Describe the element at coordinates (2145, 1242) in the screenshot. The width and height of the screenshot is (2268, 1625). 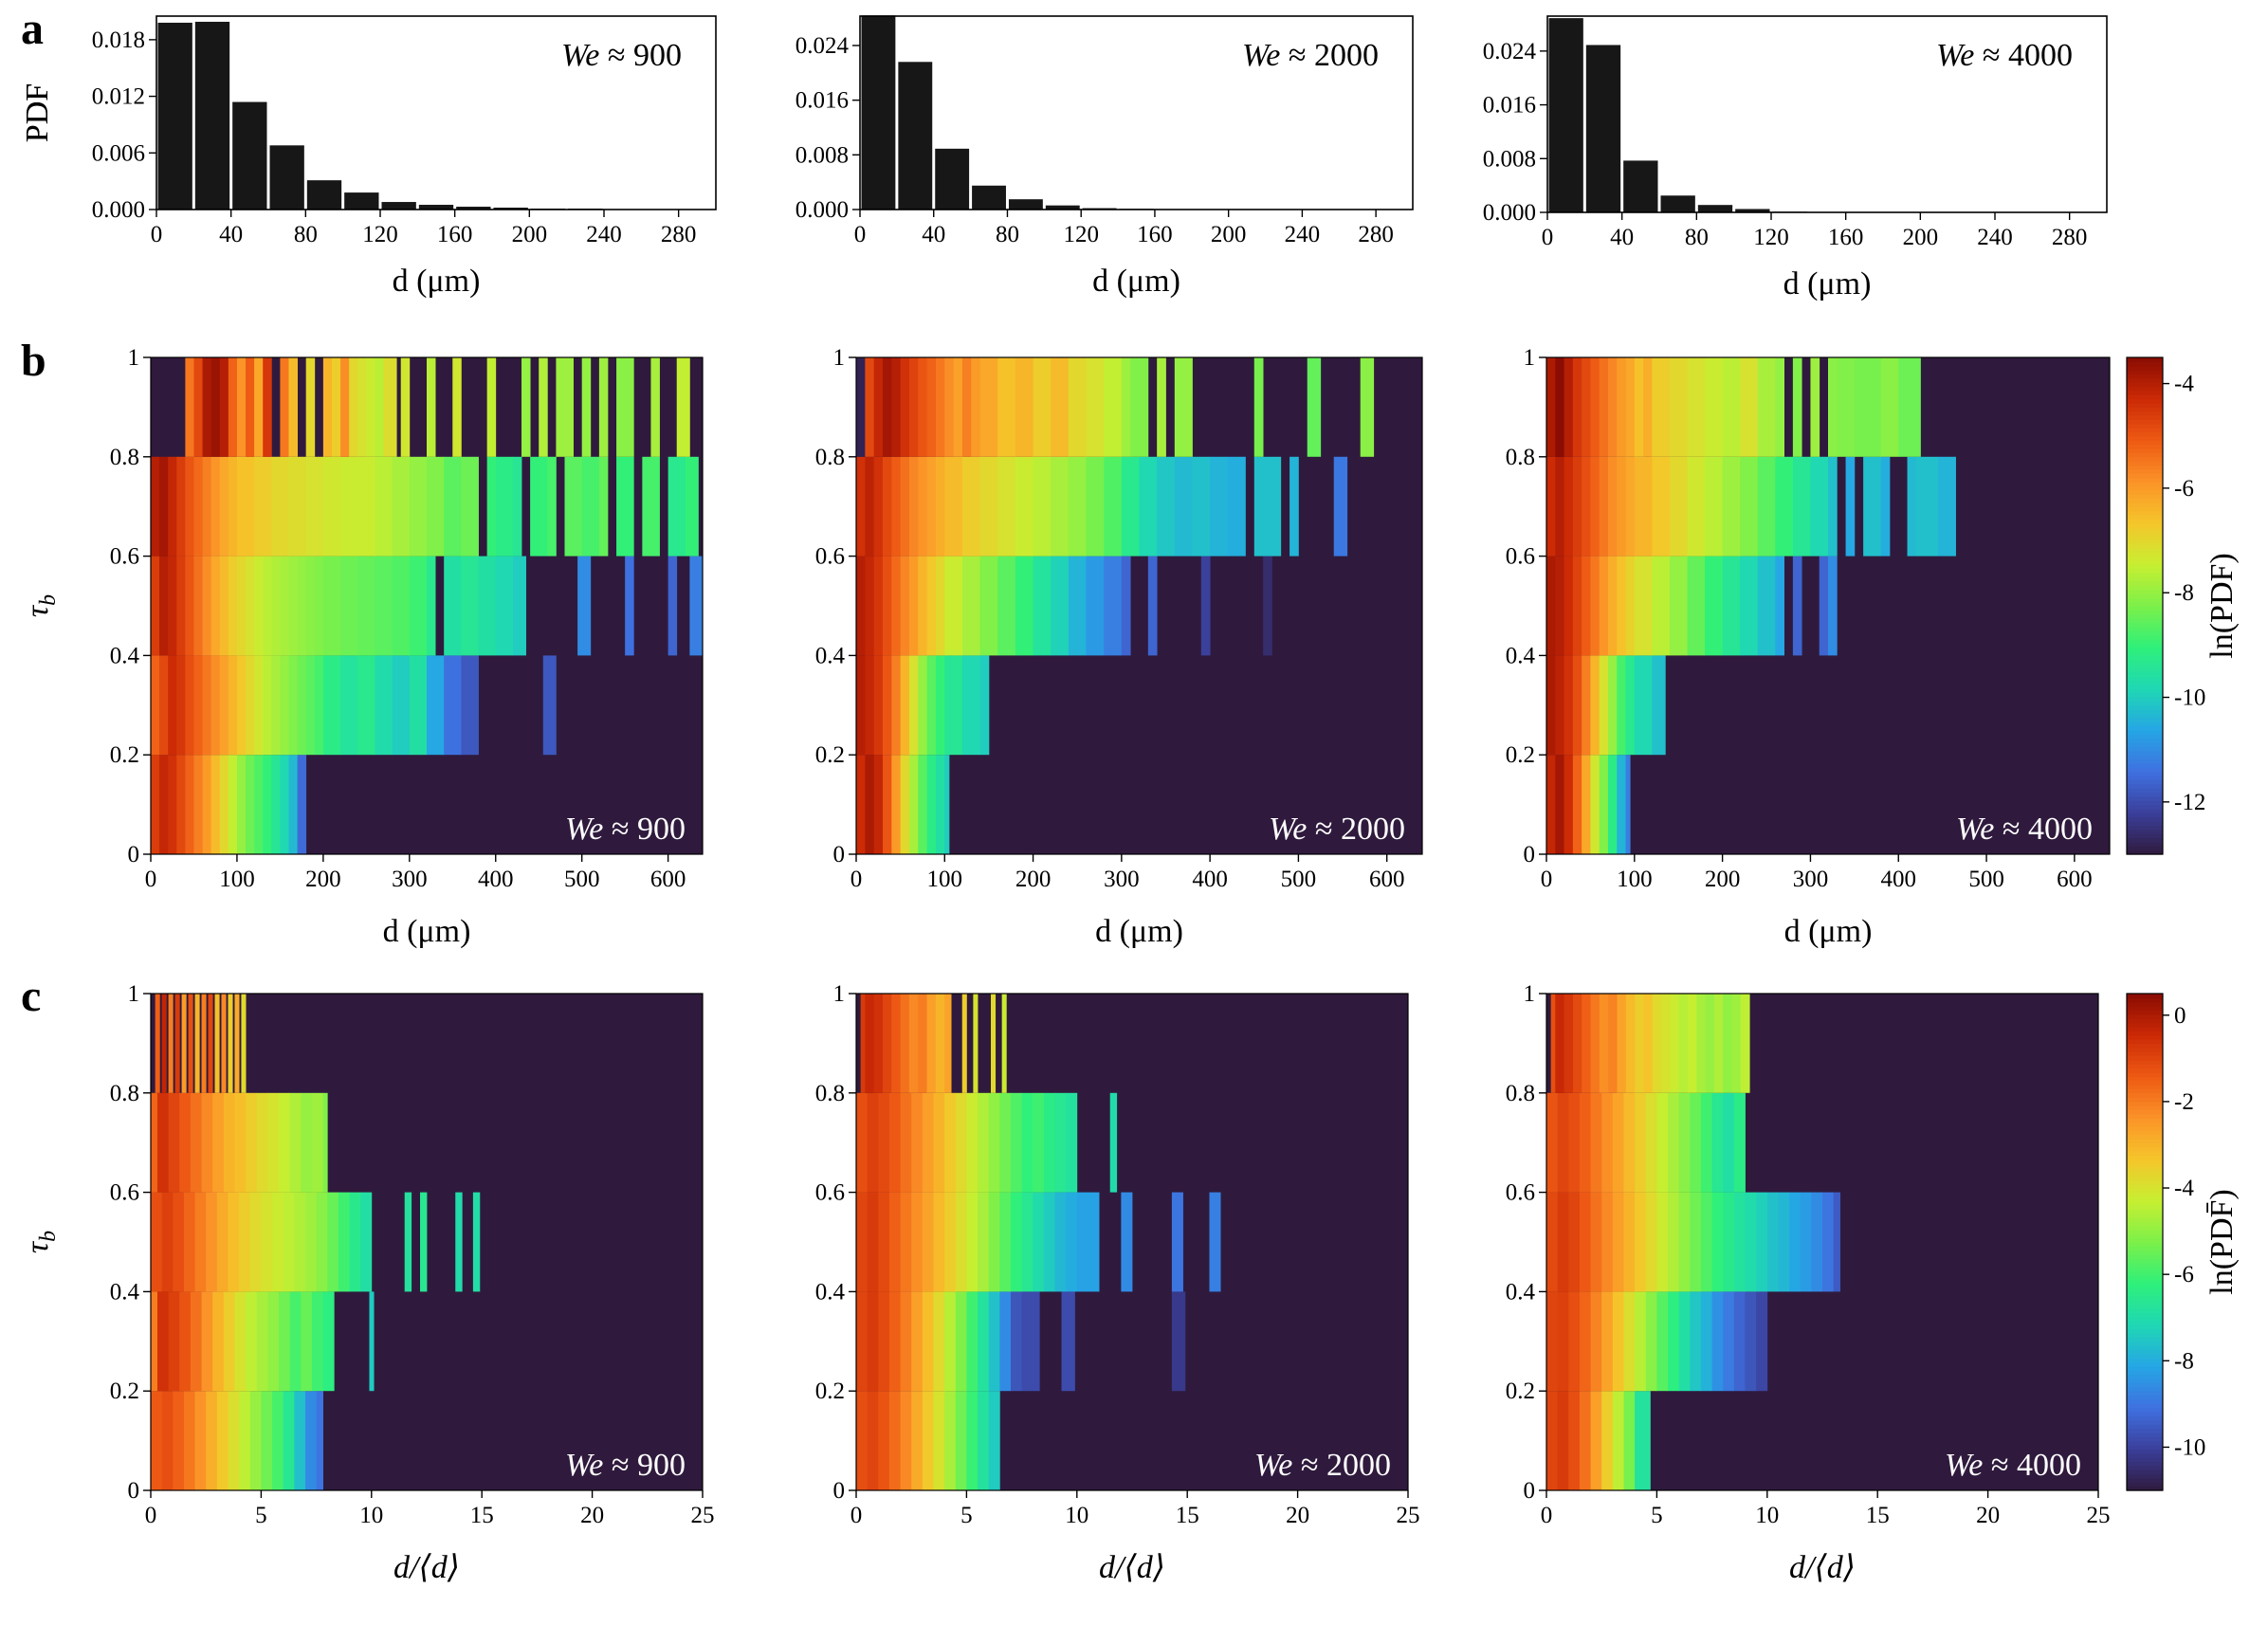
I see `colorbar-frame` at that location.